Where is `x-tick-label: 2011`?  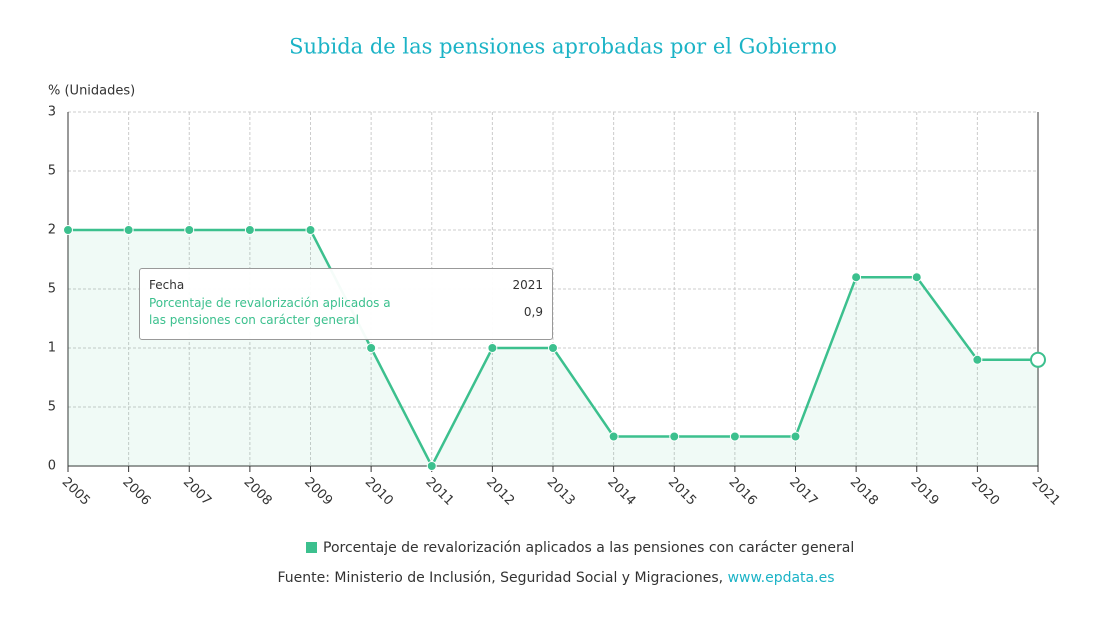 x-tick-label: 2011 is located at coordinates (439, 492).